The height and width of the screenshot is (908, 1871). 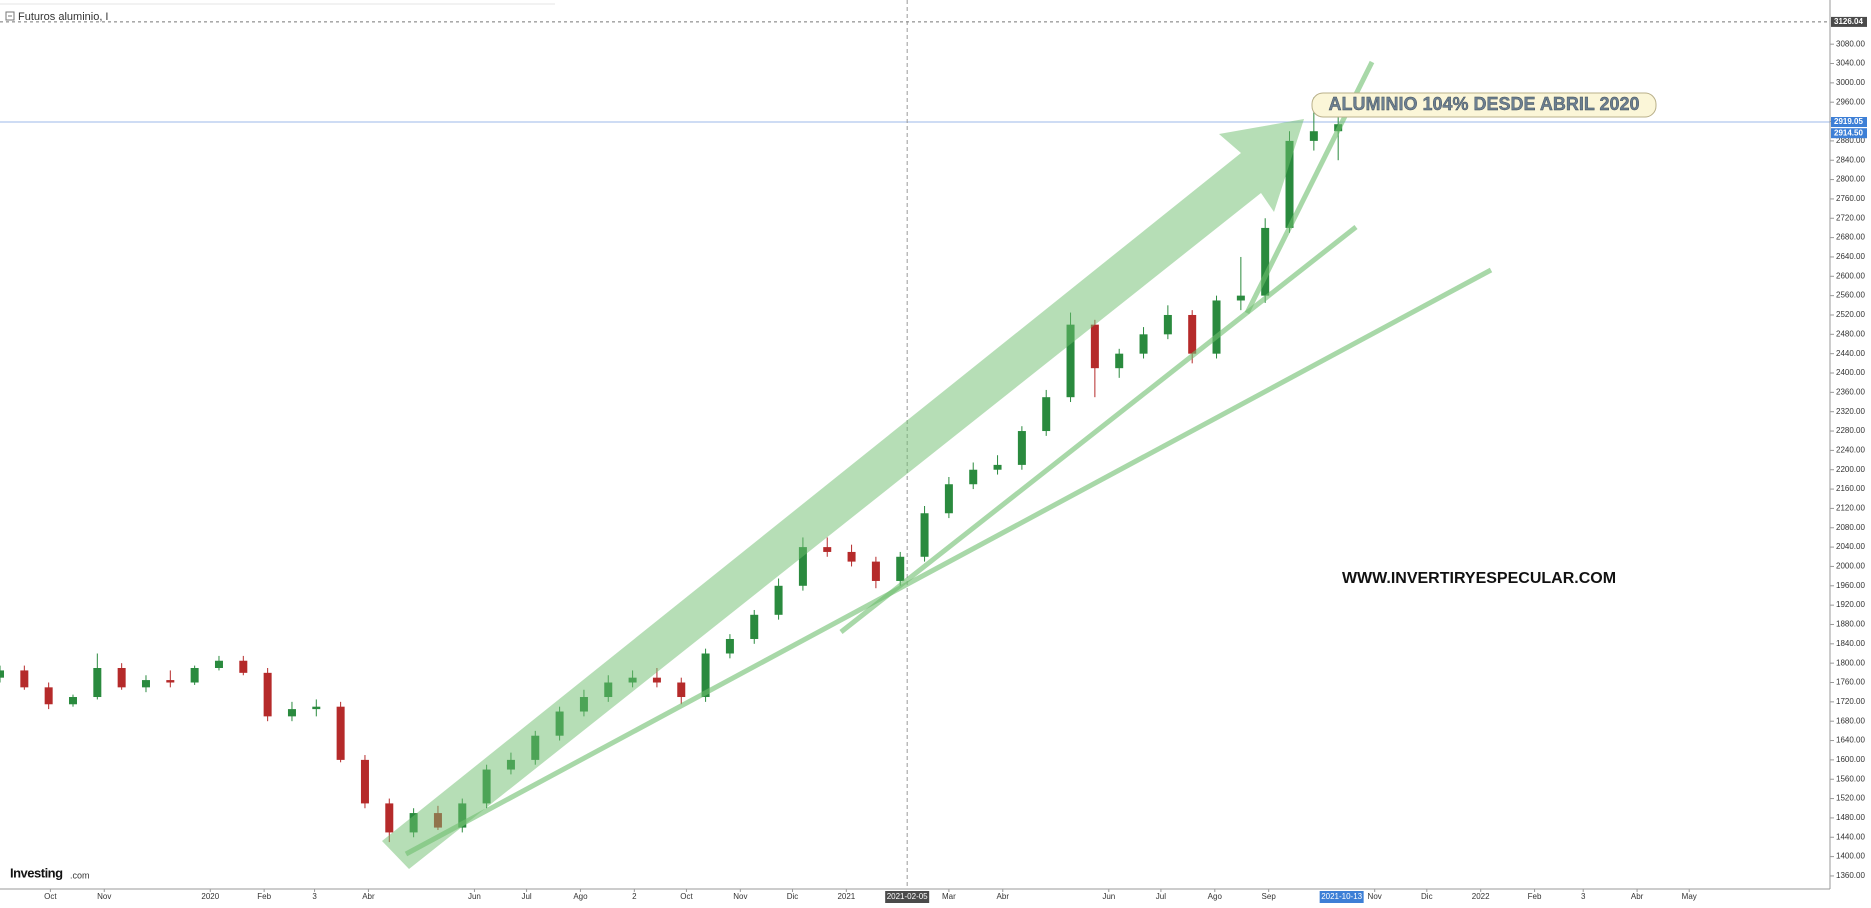 I want to click on annotation-text: ALUMINIO 104% DESDE ABRIL 2020, so click(x=1483, y=104).